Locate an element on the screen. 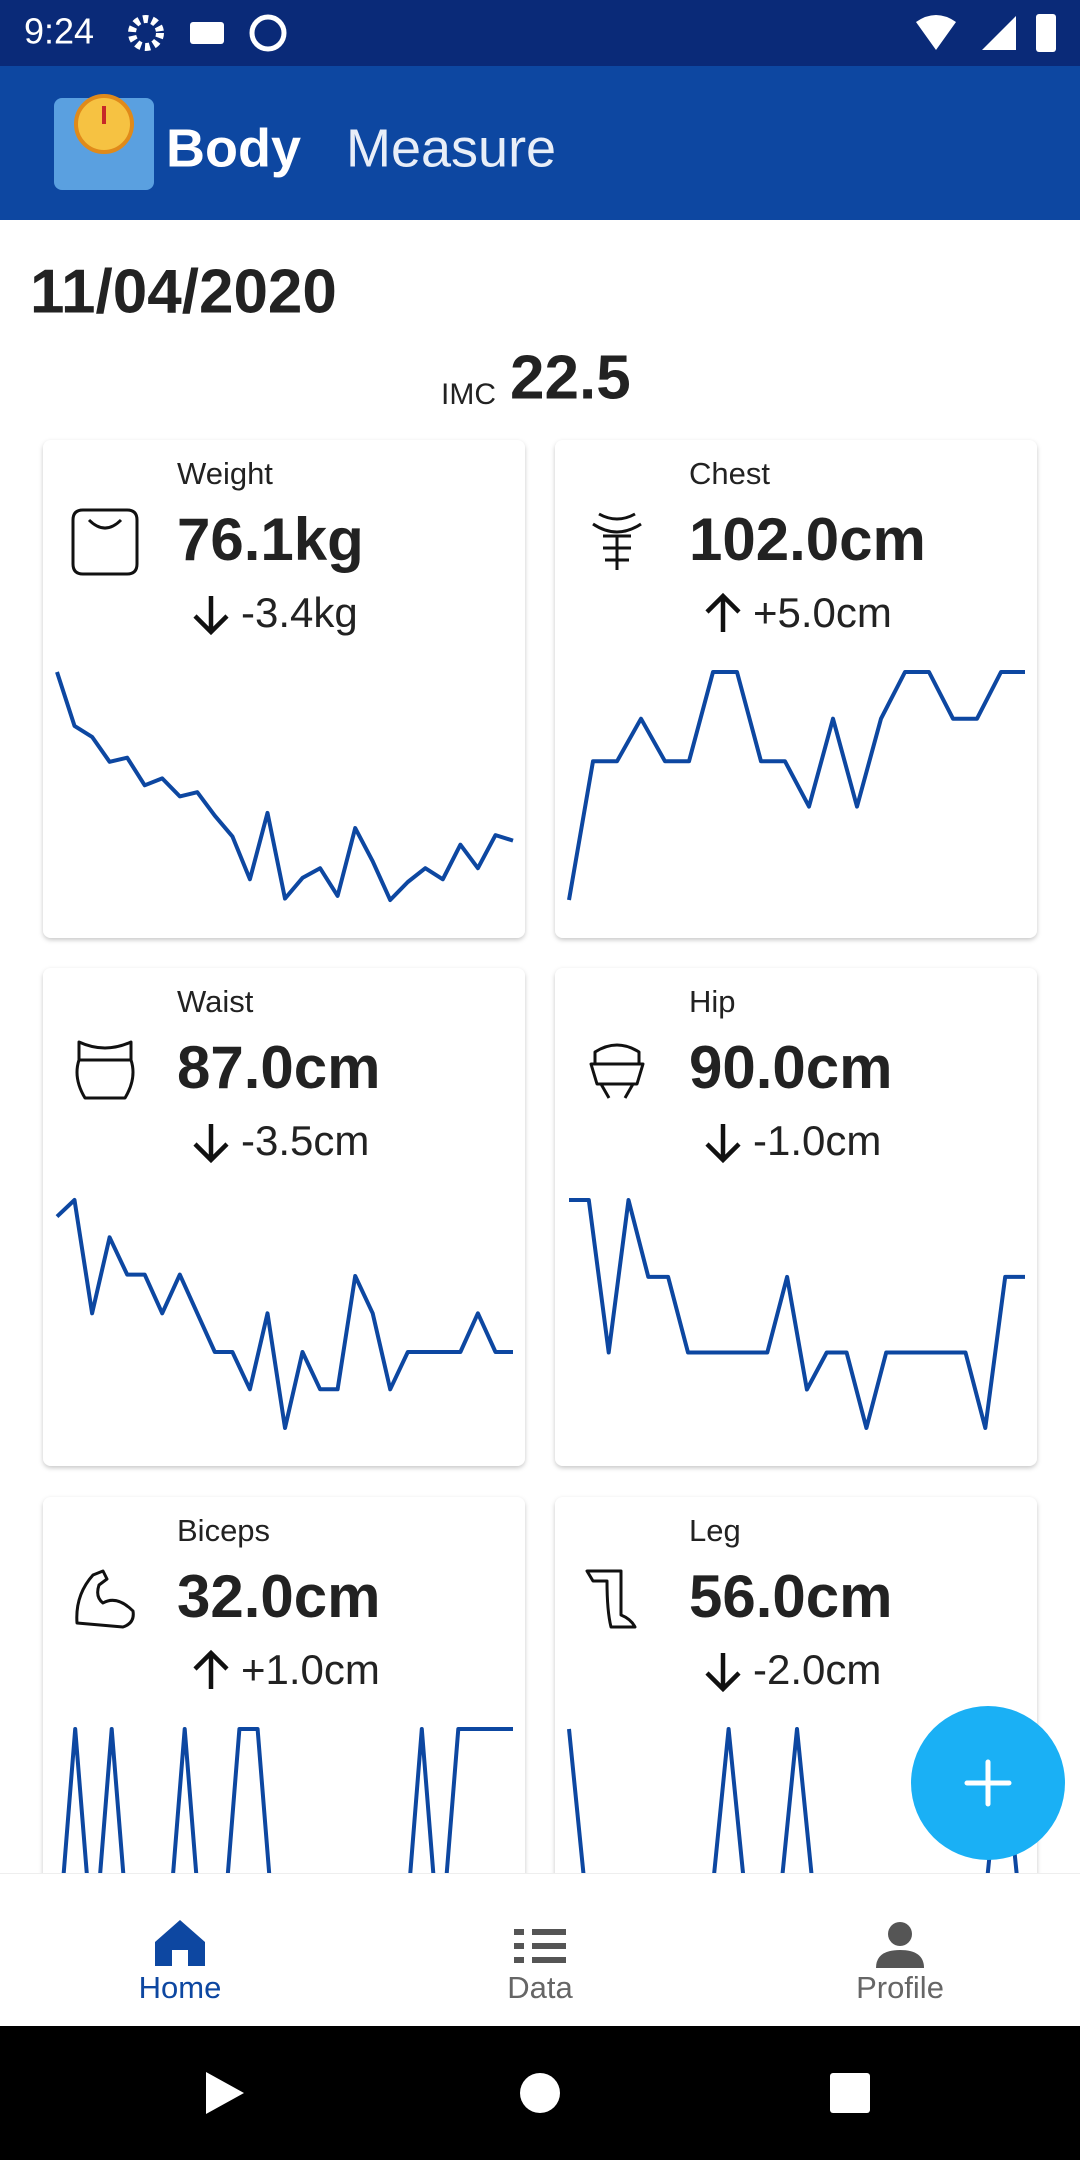 Image resolution: width=1080 pixels, height=2165 pixels. bottom-nav: Home Data Profile is located at coordinates (540, 1950).